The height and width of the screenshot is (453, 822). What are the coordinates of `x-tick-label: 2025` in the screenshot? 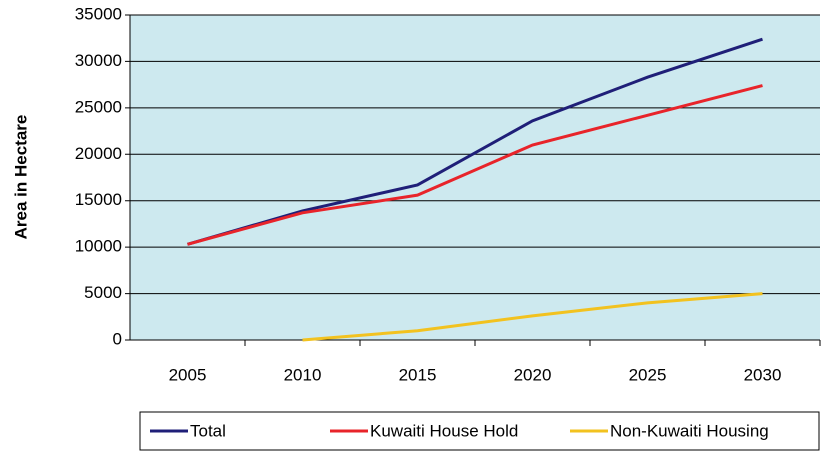 It's located at (648, 374).